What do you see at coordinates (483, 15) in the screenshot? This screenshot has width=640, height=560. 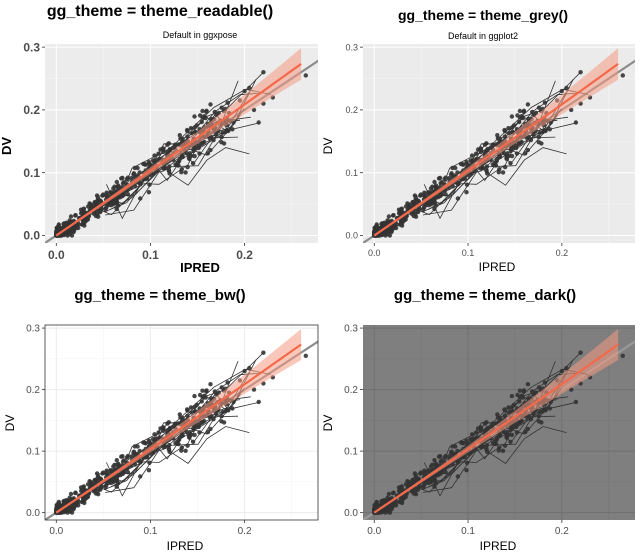 I see `chart-title: gg_theme = theme_grey()` at bounding box center [483, 15].